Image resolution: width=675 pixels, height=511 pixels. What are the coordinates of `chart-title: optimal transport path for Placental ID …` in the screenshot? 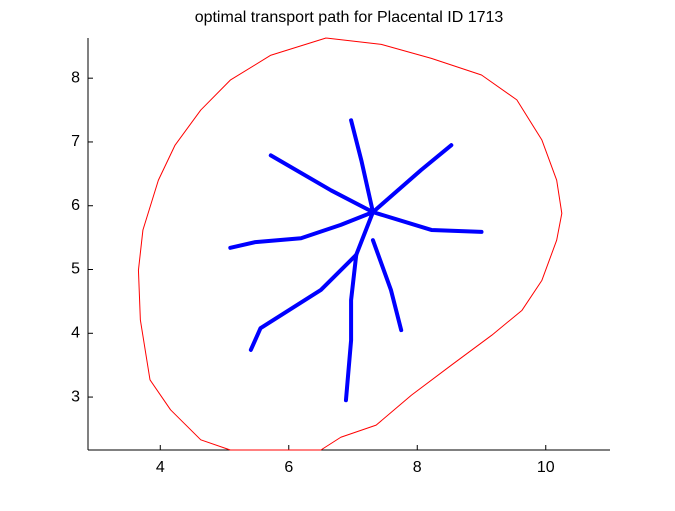 It's located at (349, 17).